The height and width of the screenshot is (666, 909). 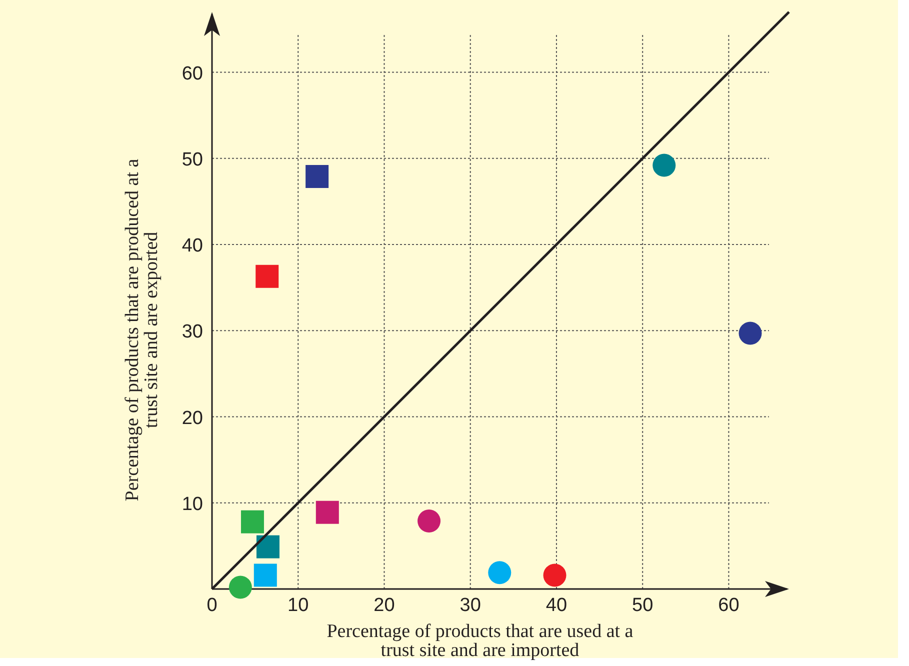 What do you see at coordinates (298, 605) in the screenshot?
I see `x-tick-label: 10` at bounding box center [298, 605].